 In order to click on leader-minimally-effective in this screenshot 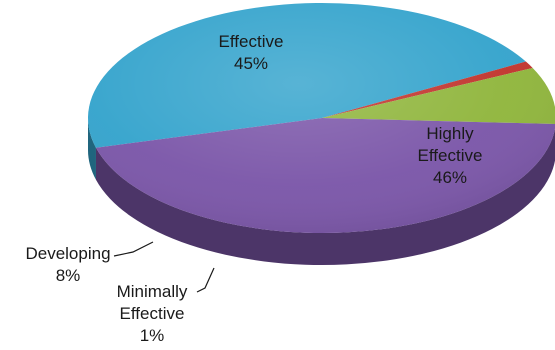, I will do `click(205, 280)`.